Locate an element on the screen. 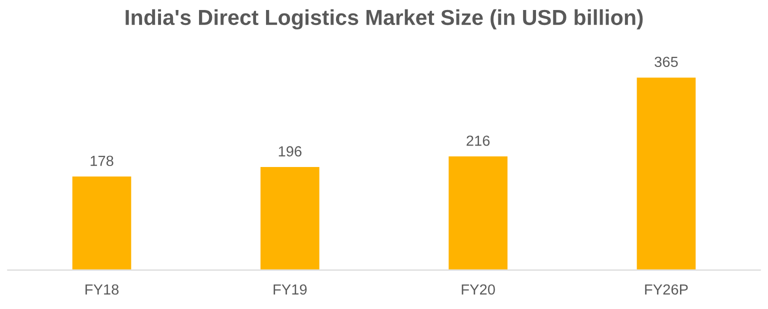 This screenshot has width=768, height=309. x-tick-label: FY20 is located at coordinates (478, 289).